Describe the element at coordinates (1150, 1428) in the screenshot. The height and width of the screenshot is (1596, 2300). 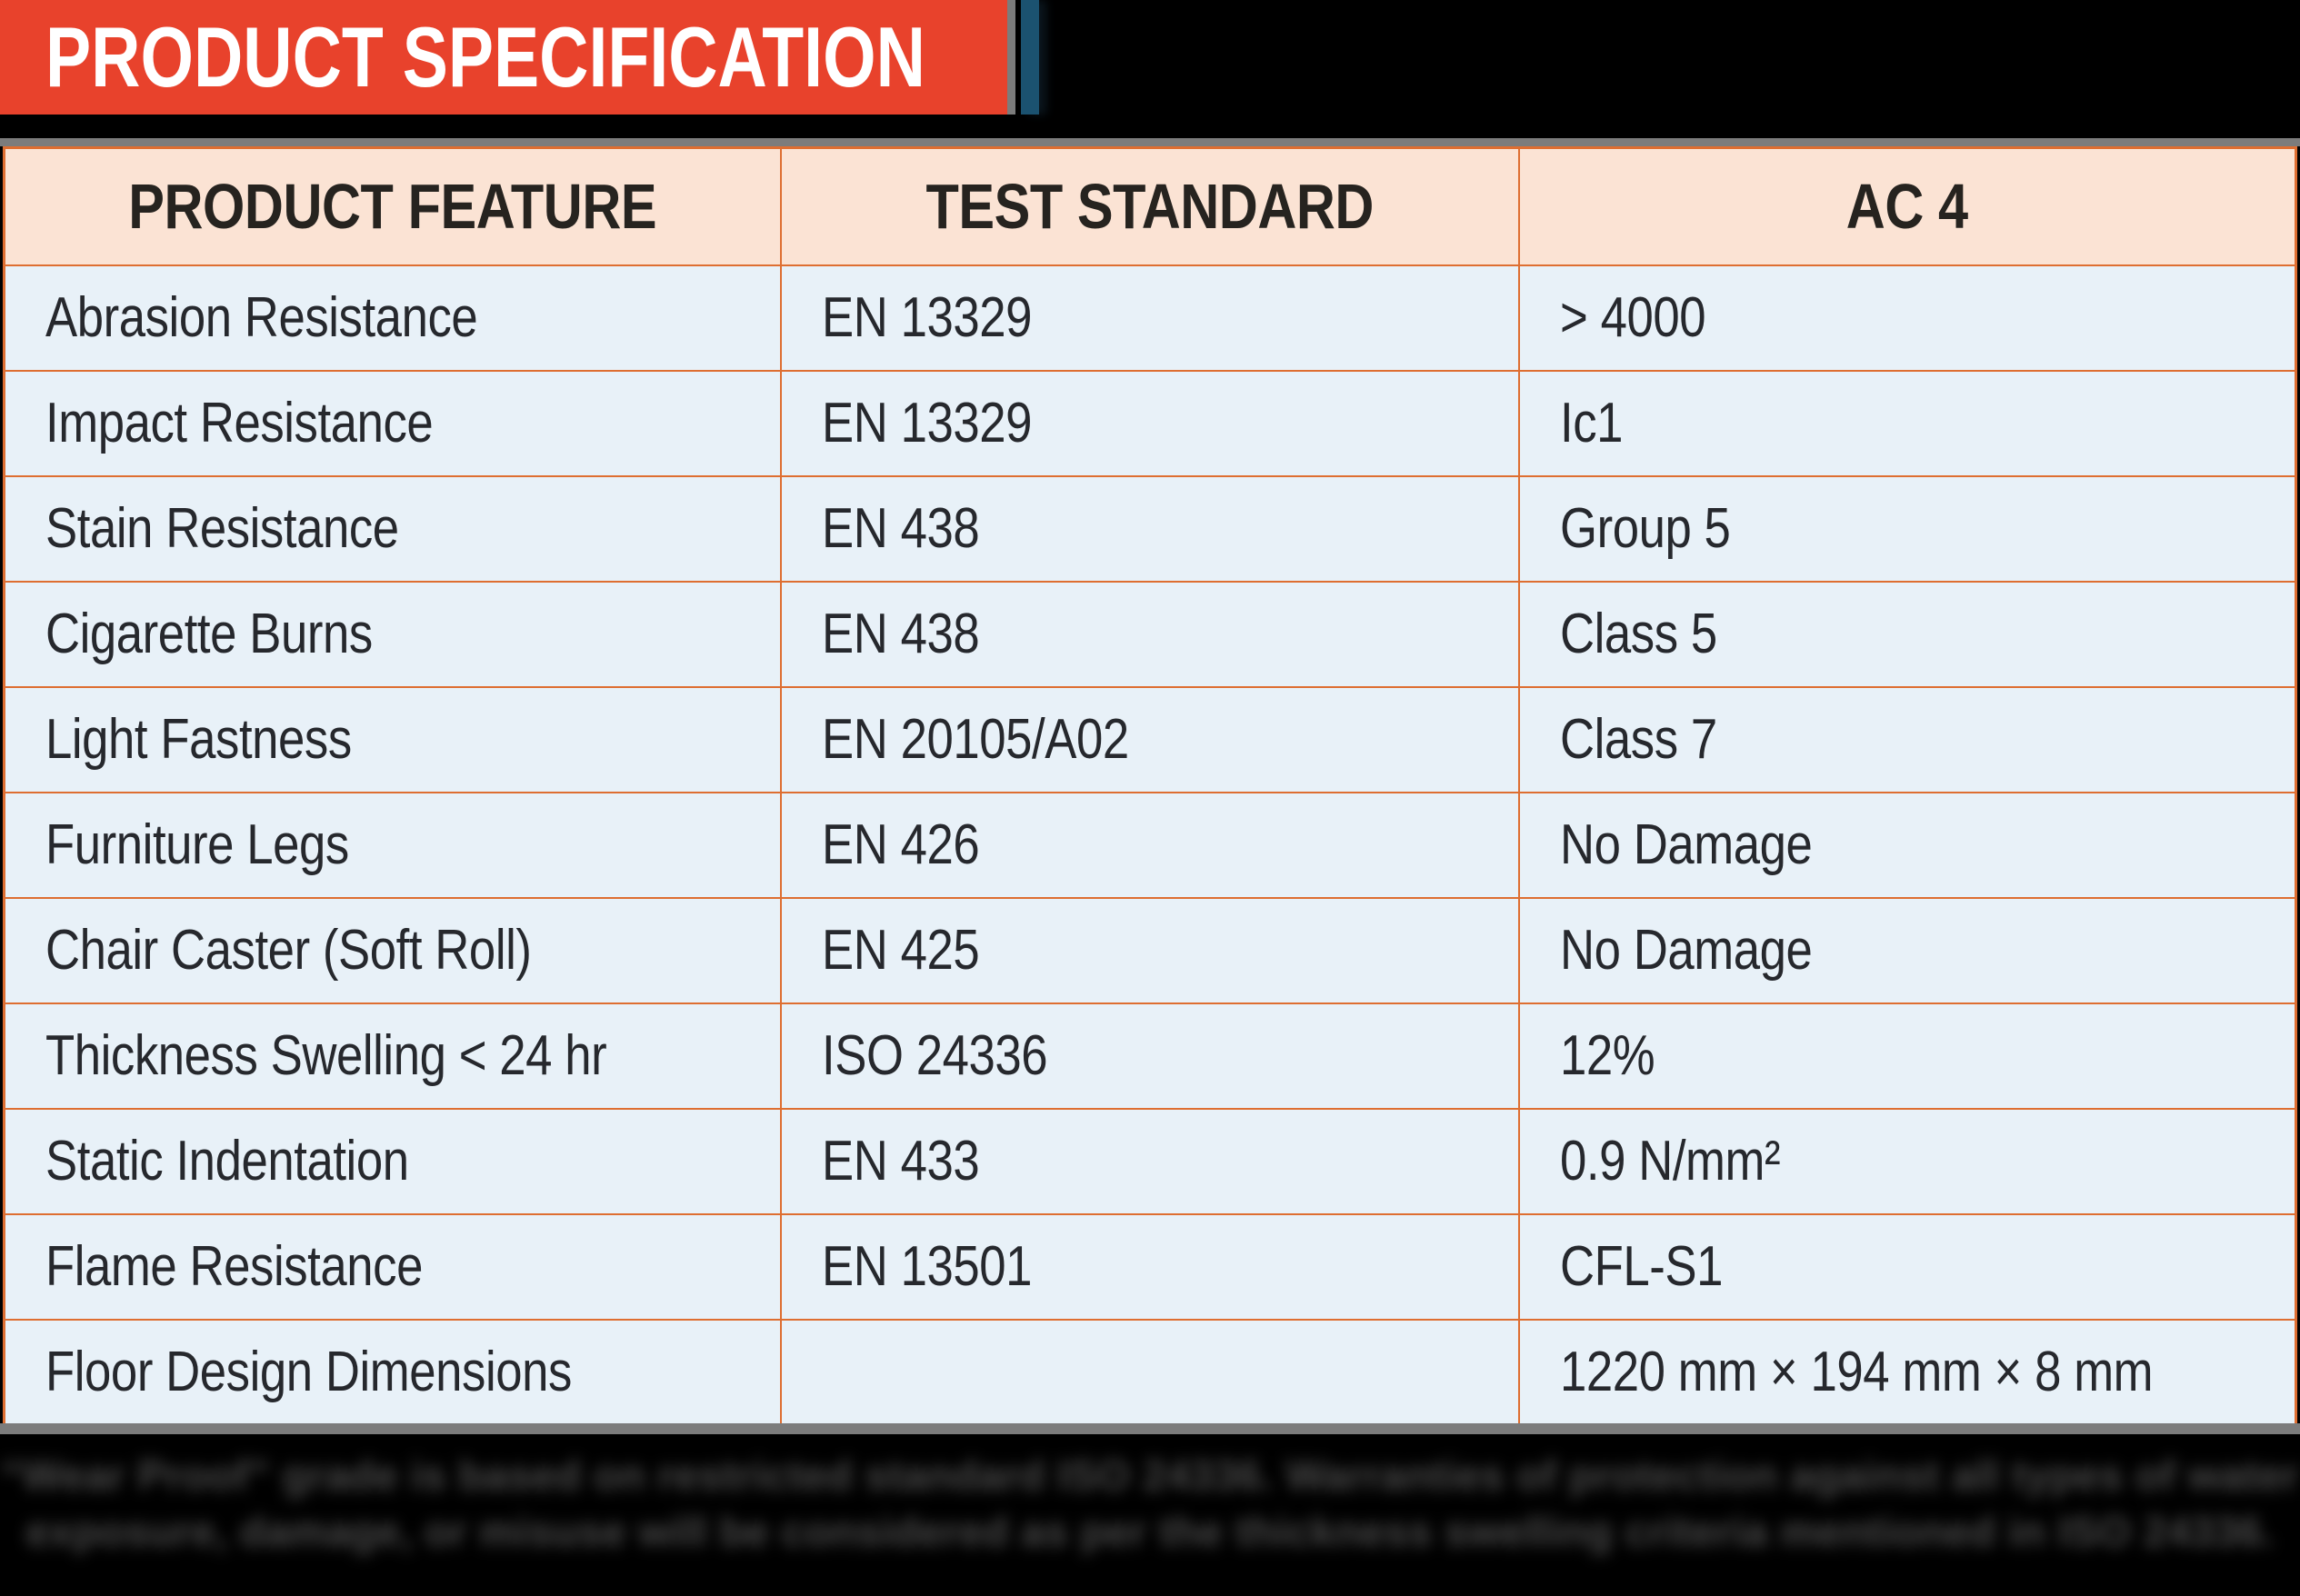
I see `table-bottom-gray-bar` at that location.